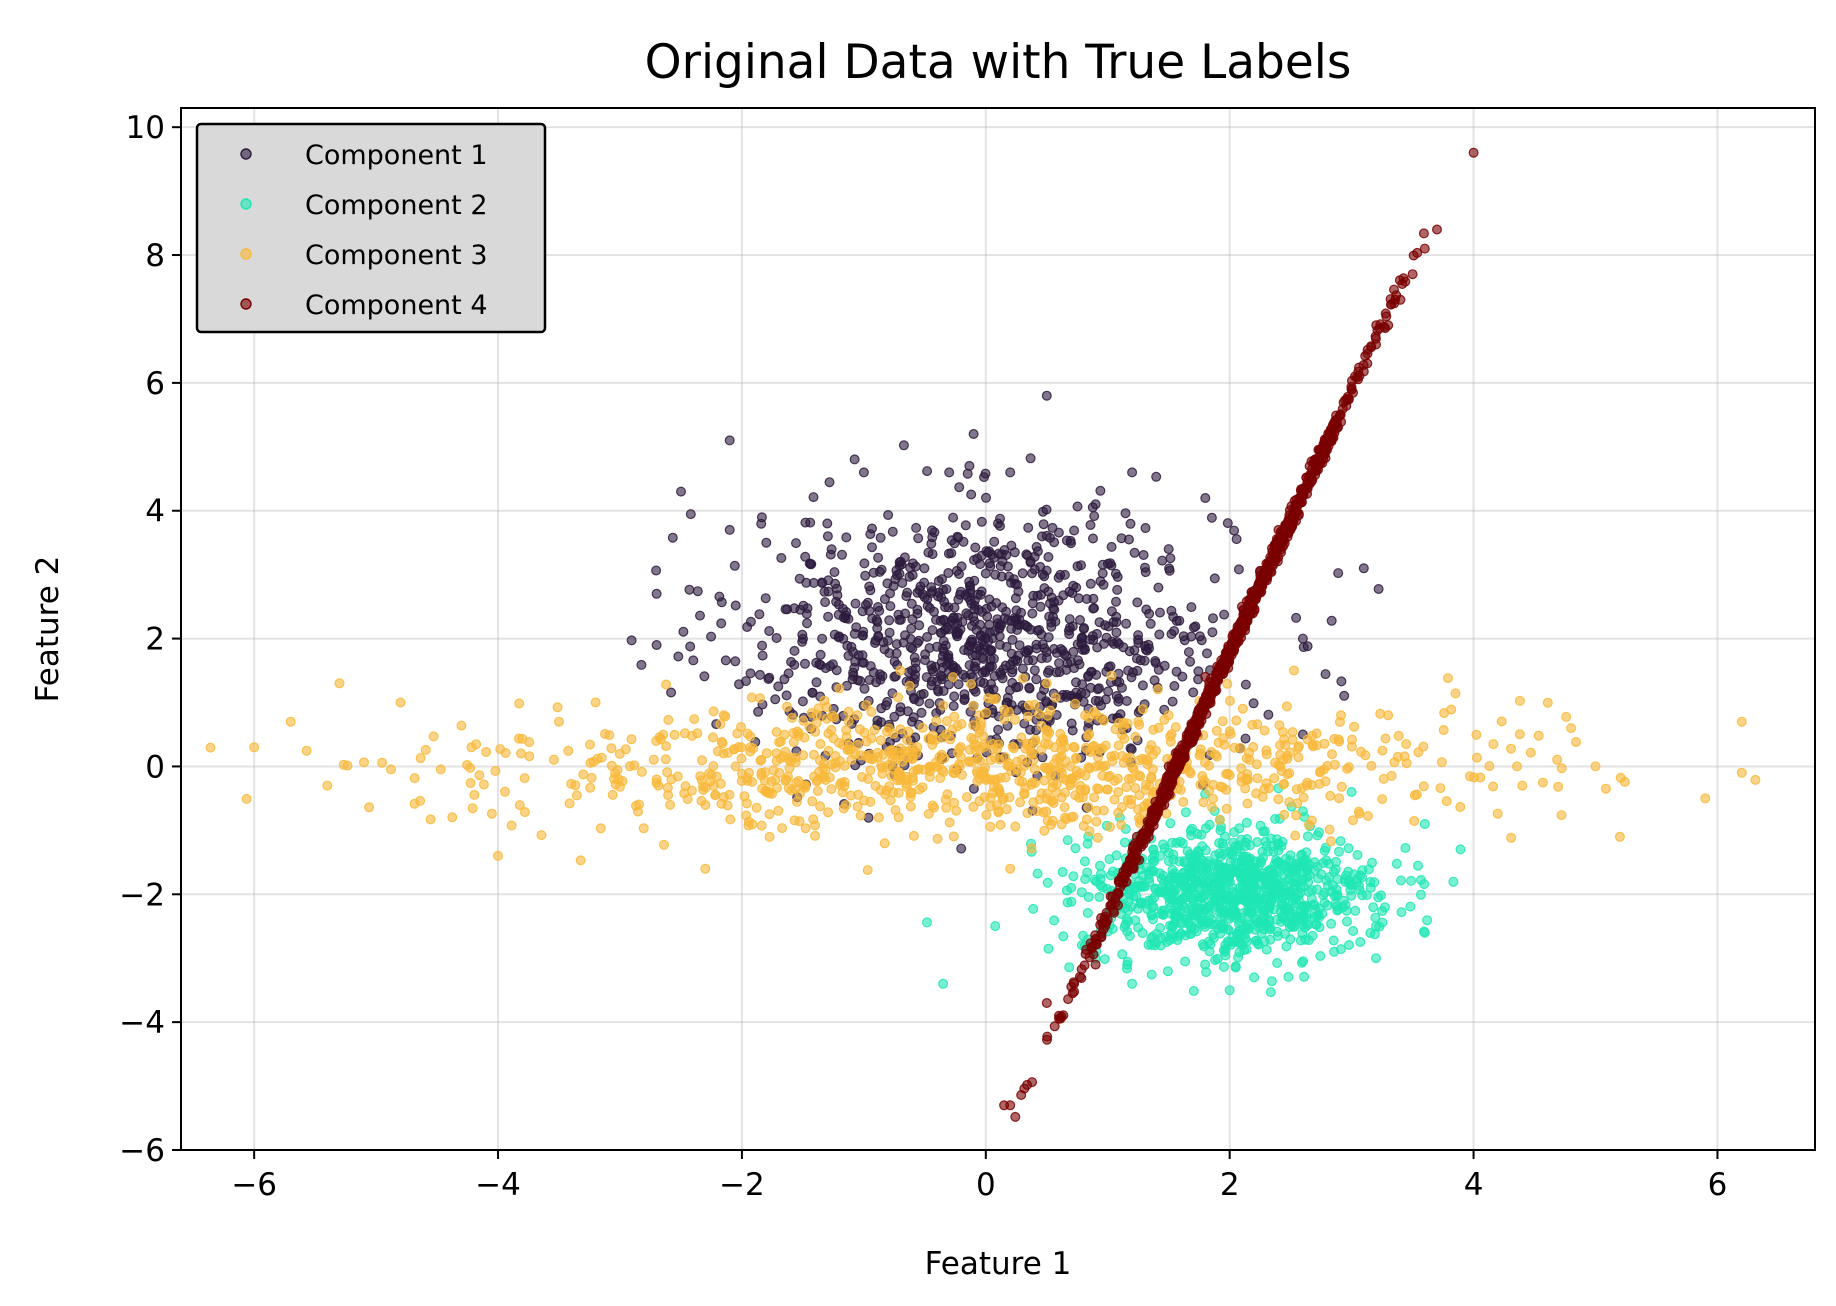  Describe the element at coordinates (246, 204) in the screenshot. I see `legend-marker` at that location.